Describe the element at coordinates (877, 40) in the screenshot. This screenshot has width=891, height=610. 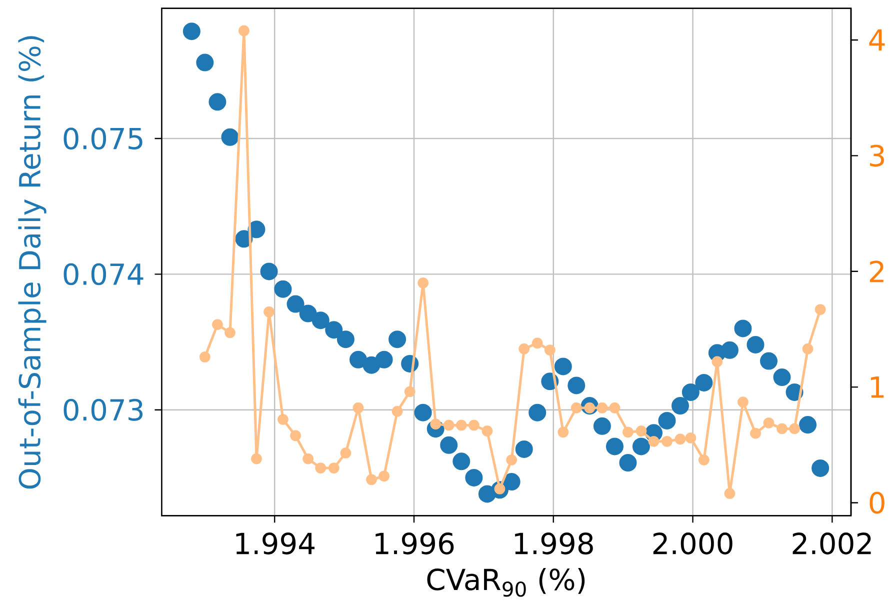
I see `y2-tick-label: 4` at that location.